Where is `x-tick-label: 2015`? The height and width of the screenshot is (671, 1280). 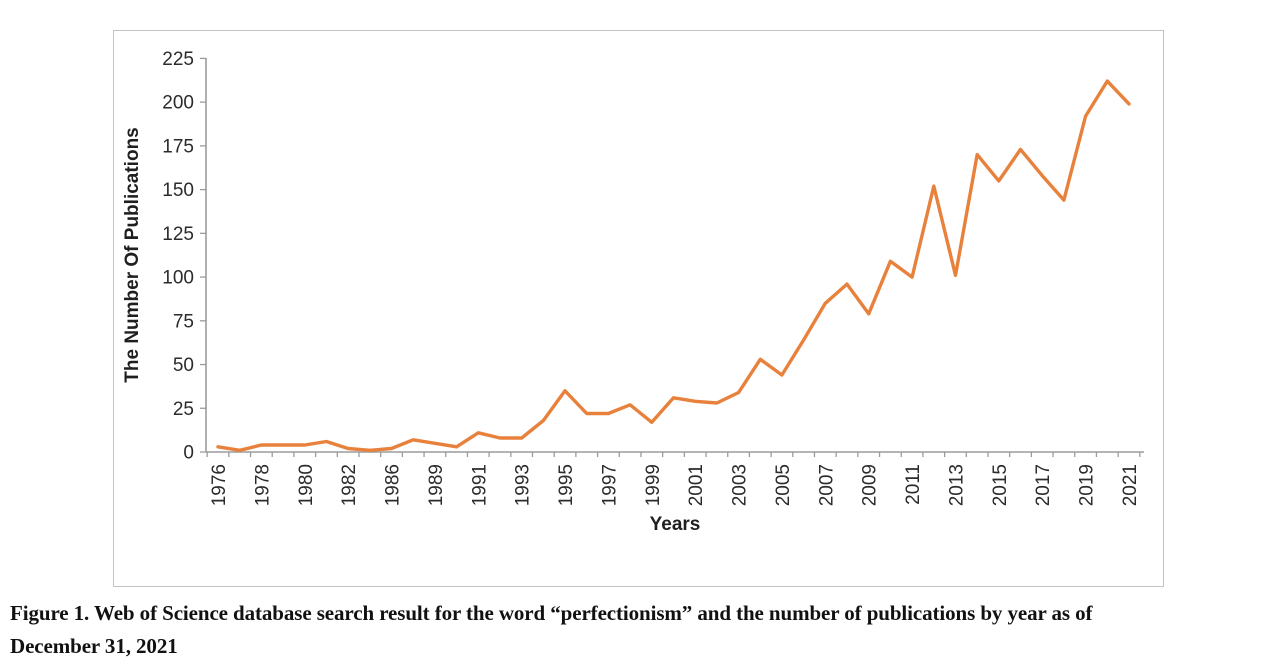 x-tick-label: 2015 is located at coordinates (1000, 485).